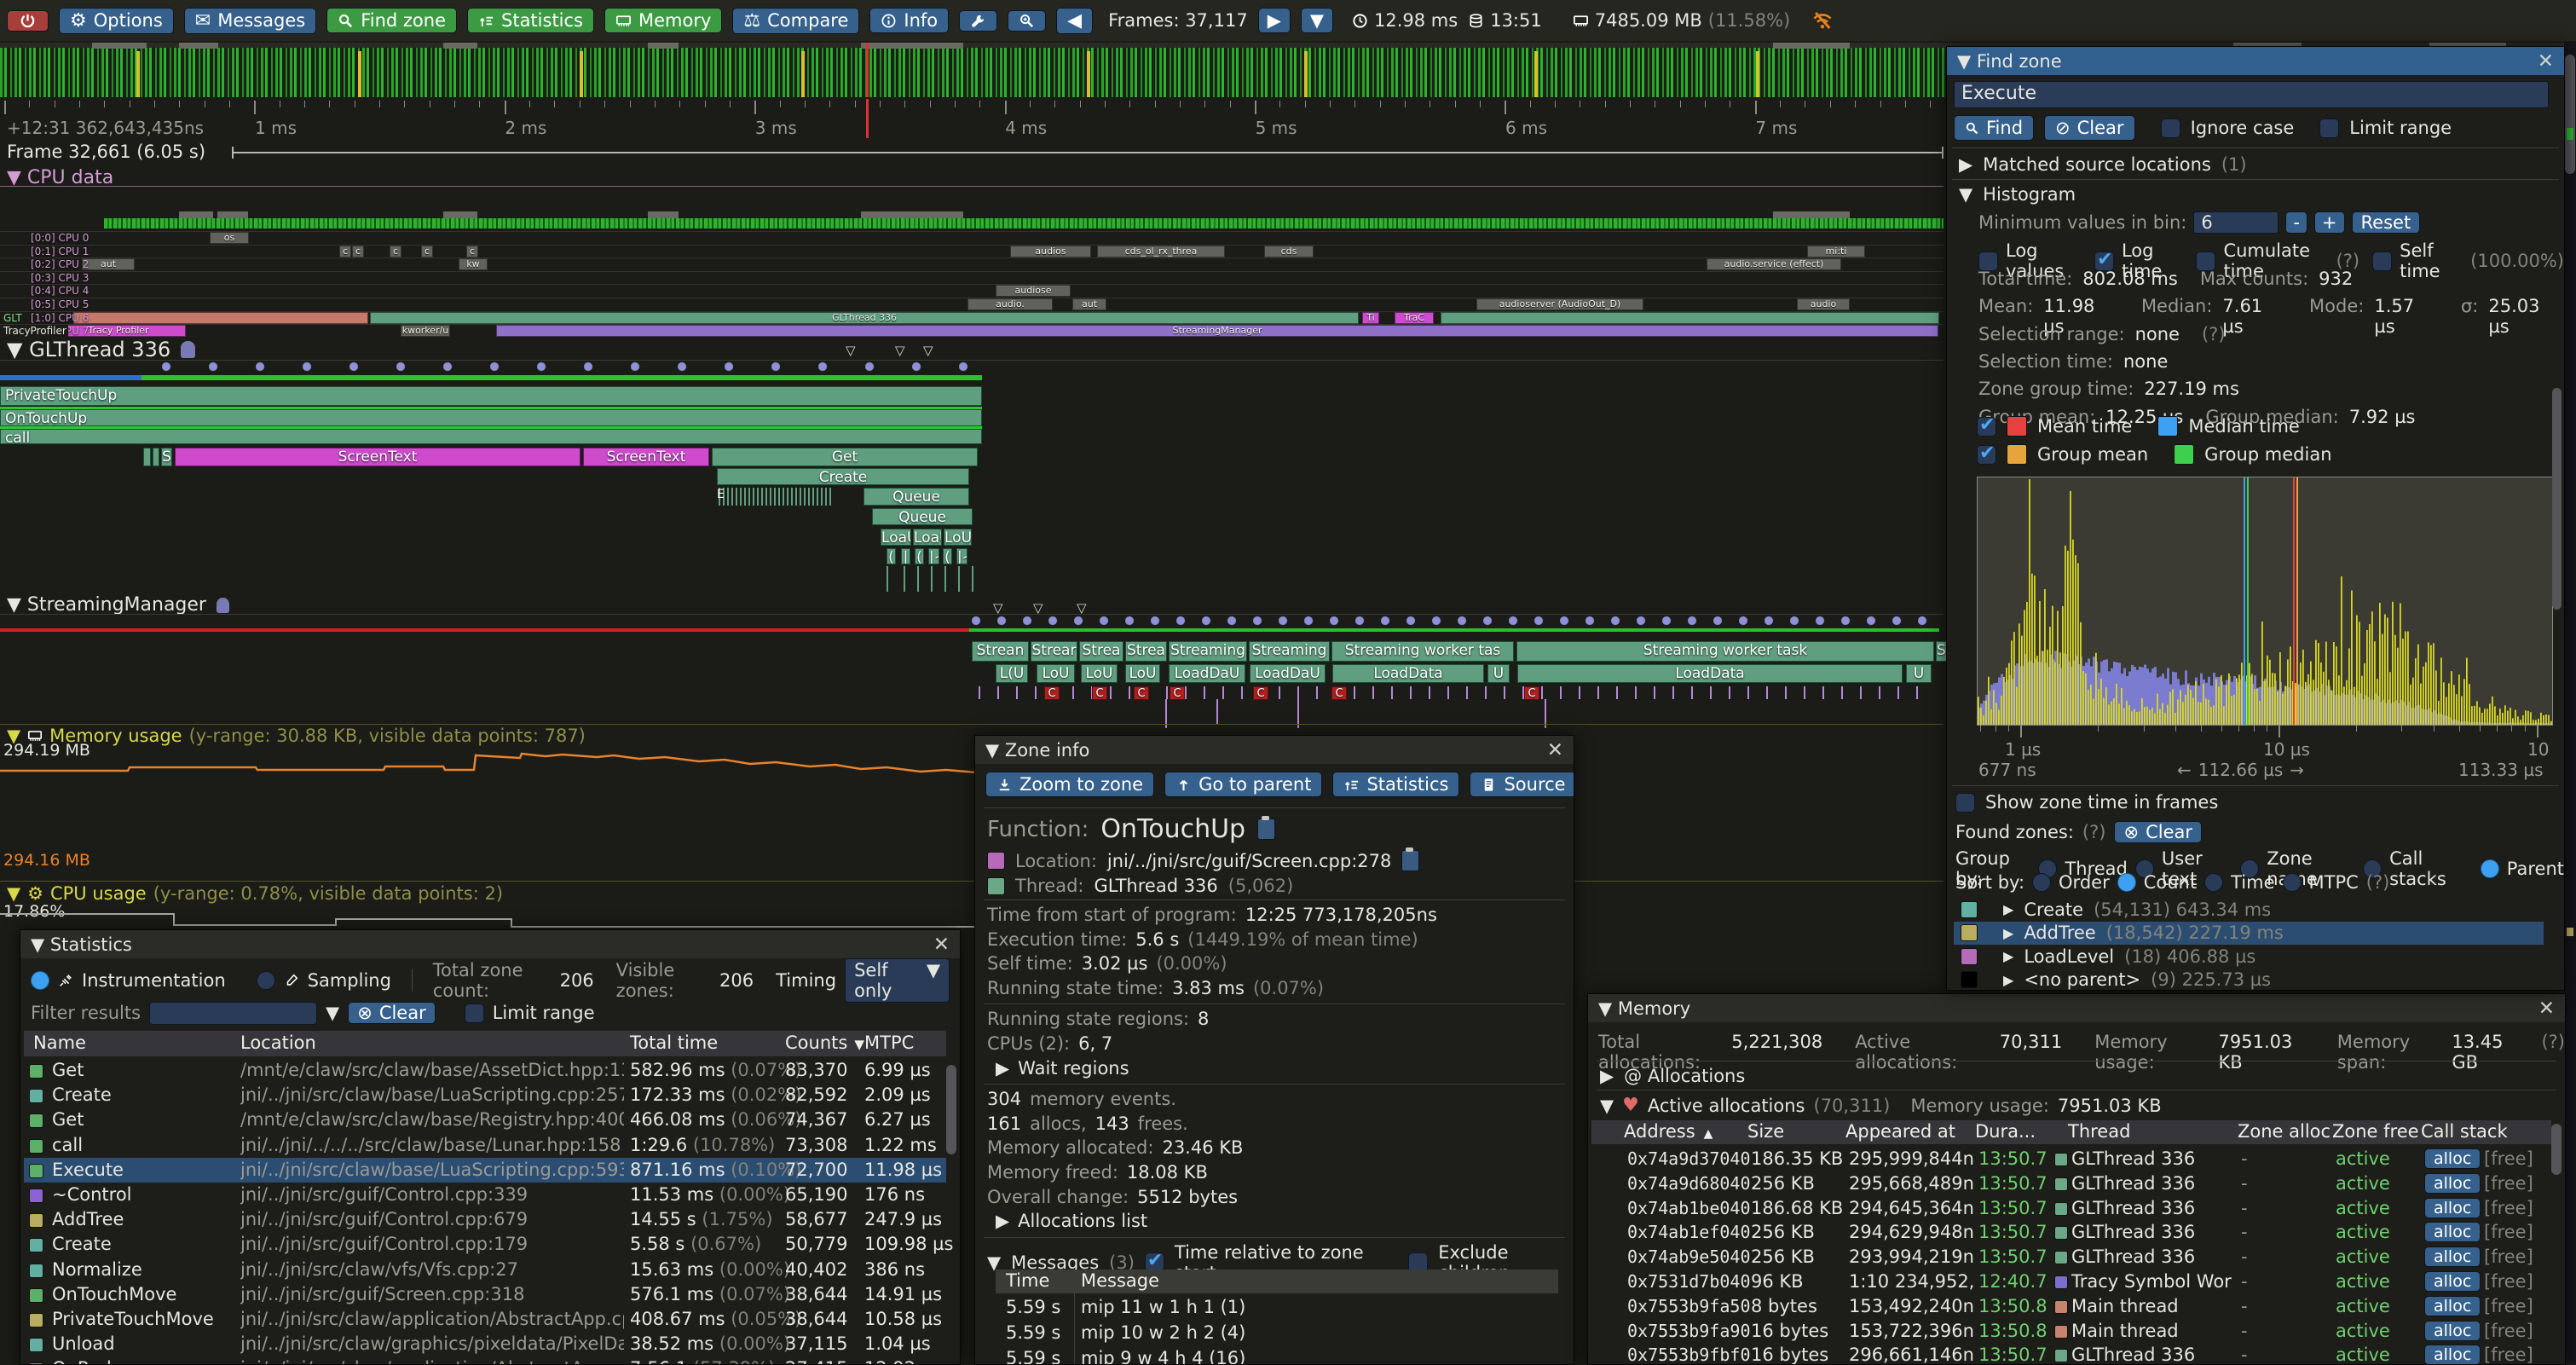 The height and width of the screenshot is (1365, 2576). What do you see at coordinates (2255, 61) in the screenshot?
I see `find-zone-titlebar: ▼ Find zone ✕` at bounding box center [2255, 61].